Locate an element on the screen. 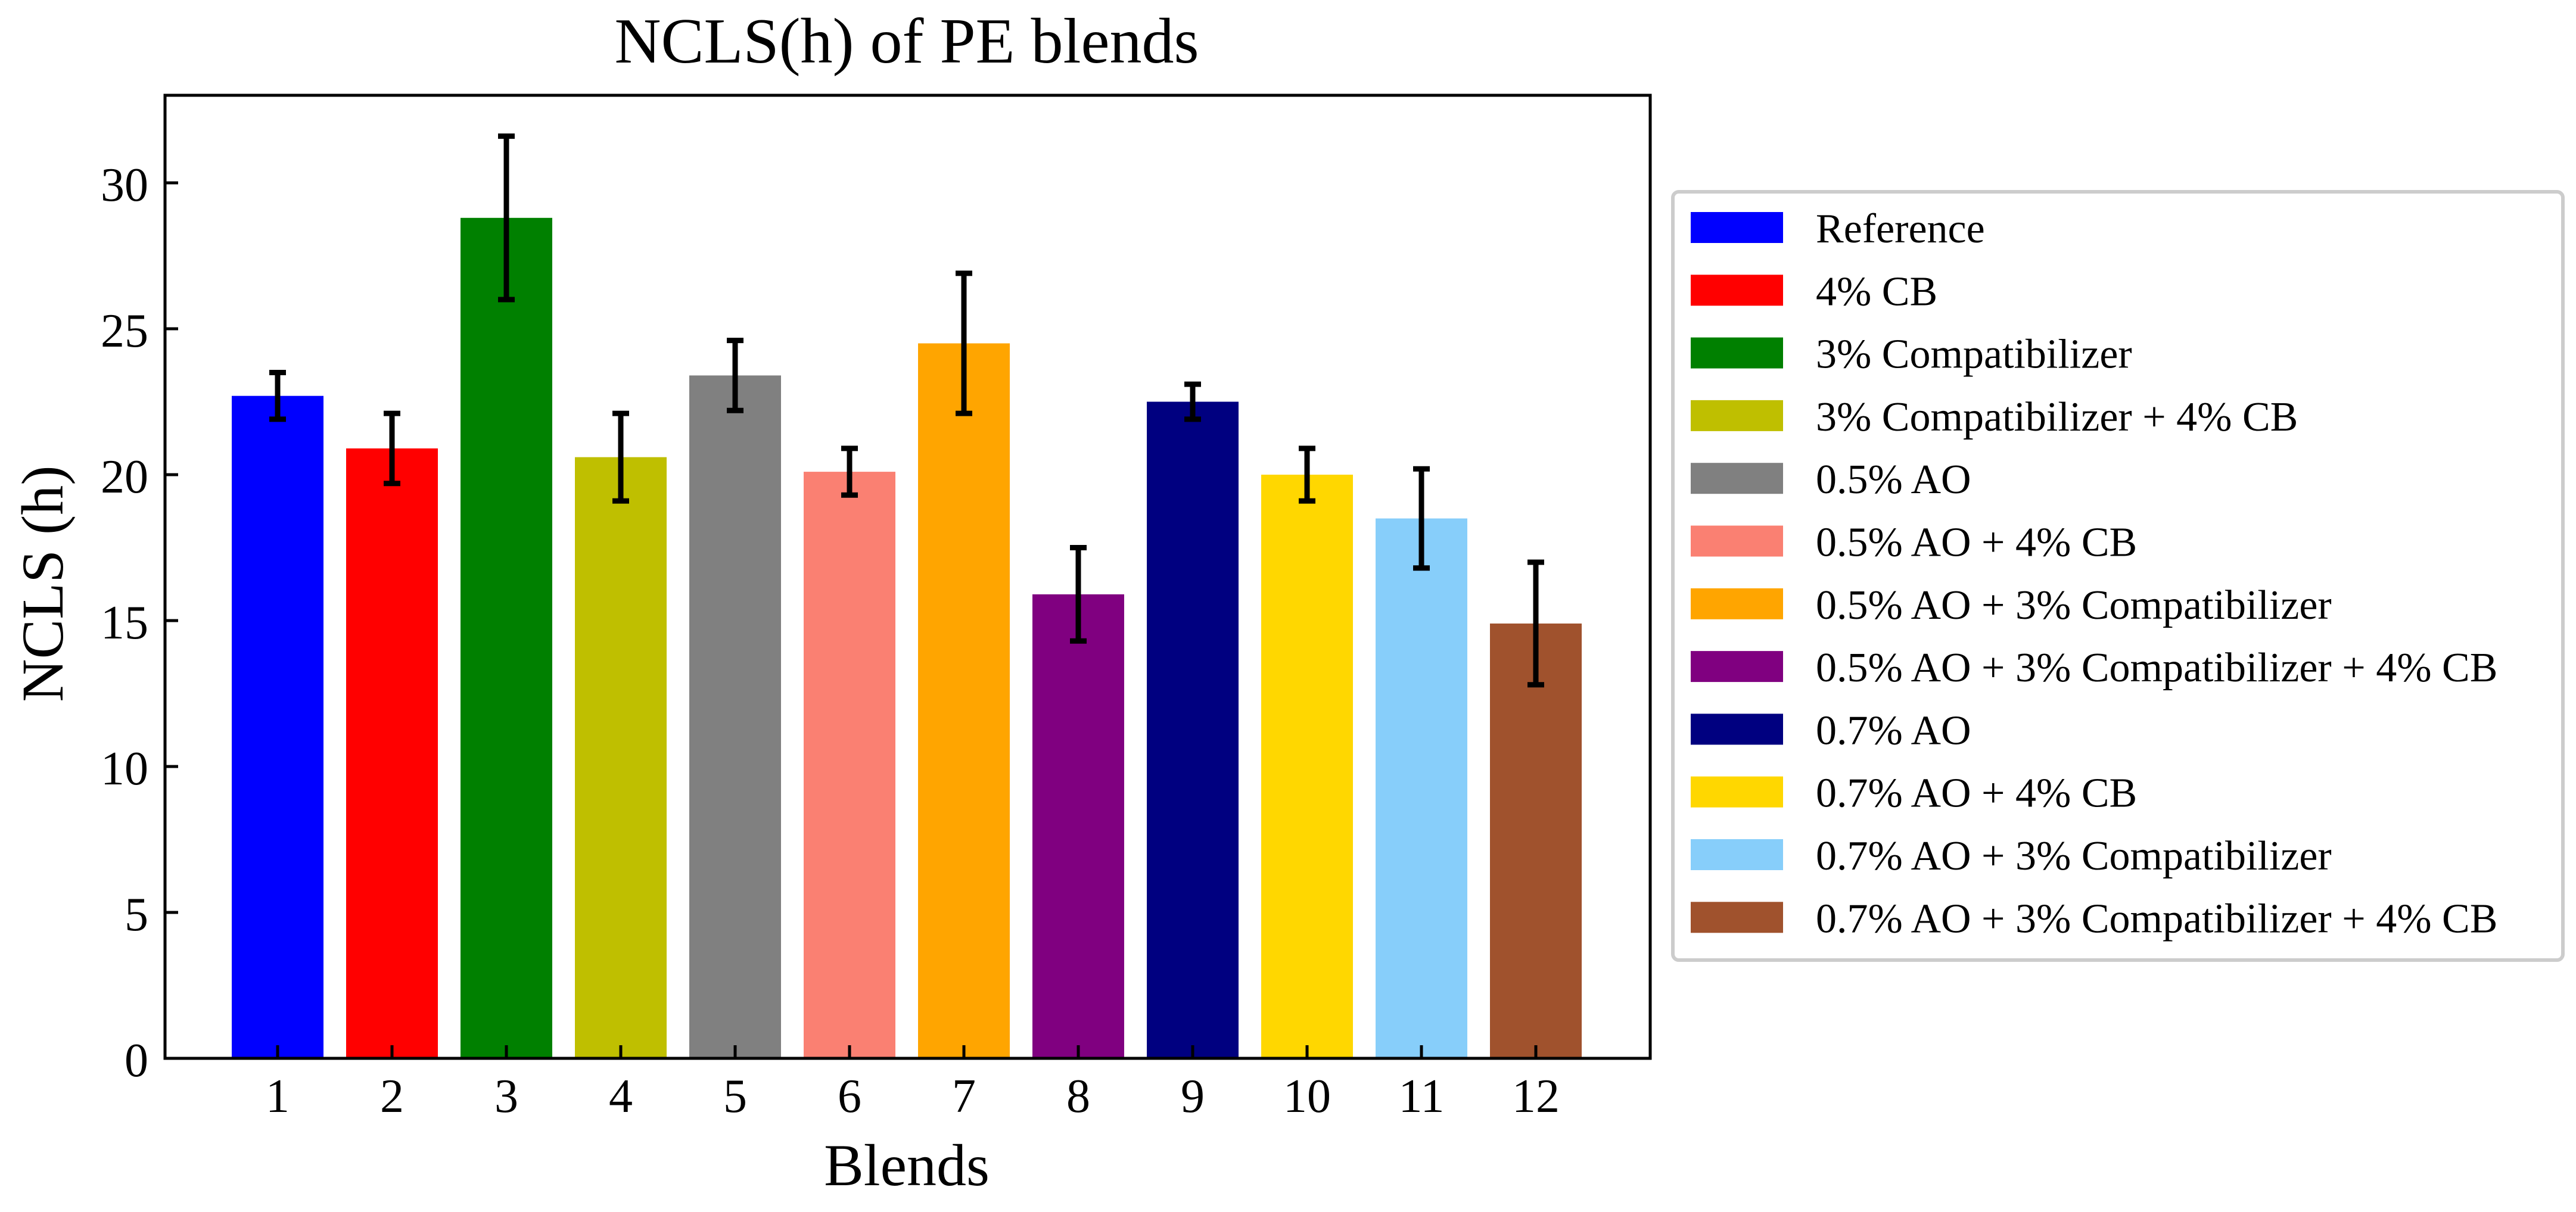 The width and height of the screenshot is (2576, 1212). x-tick-label: 4 is located at coordinates (621, 1096).